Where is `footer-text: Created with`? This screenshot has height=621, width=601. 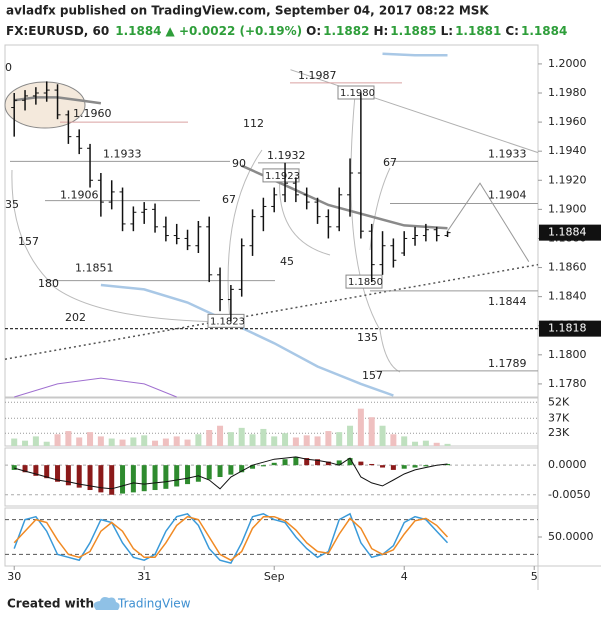 footer-text: Created with is located at coordinates (50, 604).